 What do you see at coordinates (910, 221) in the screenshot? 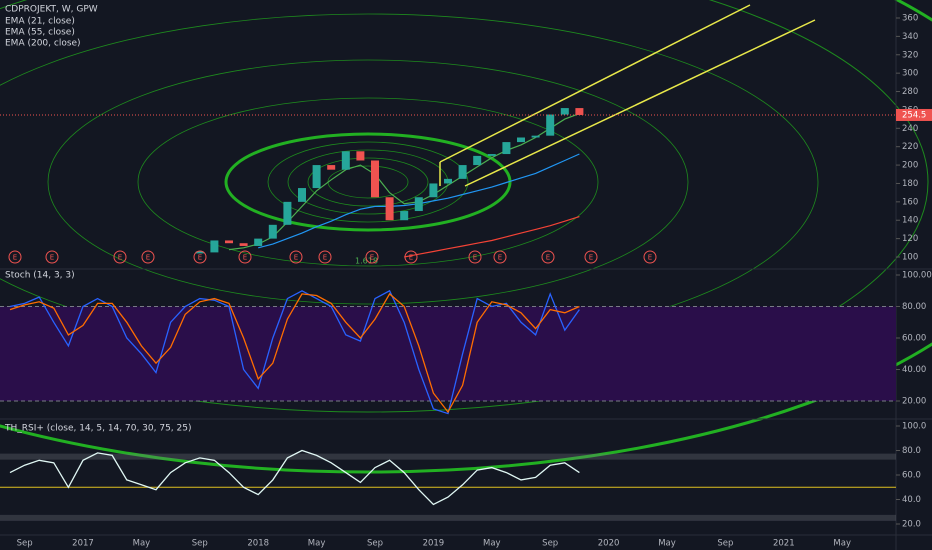
I see `y-tick-label: 140` at bounding box center [910, 221].